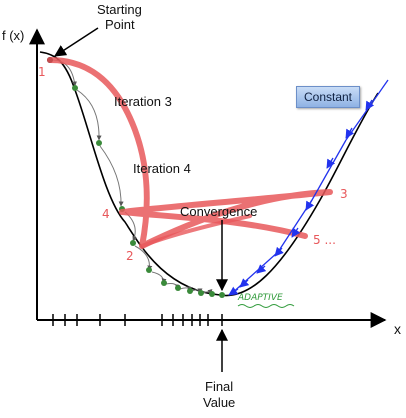  I want to click on iteration4-label: Iteration 4, so click(162, 168).